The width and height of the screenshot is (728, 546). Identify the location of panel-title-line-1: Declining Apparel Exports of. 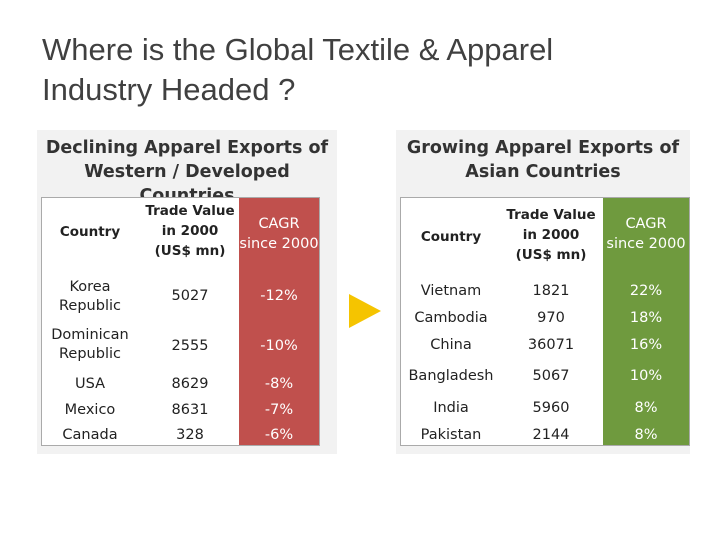
(187, 148).